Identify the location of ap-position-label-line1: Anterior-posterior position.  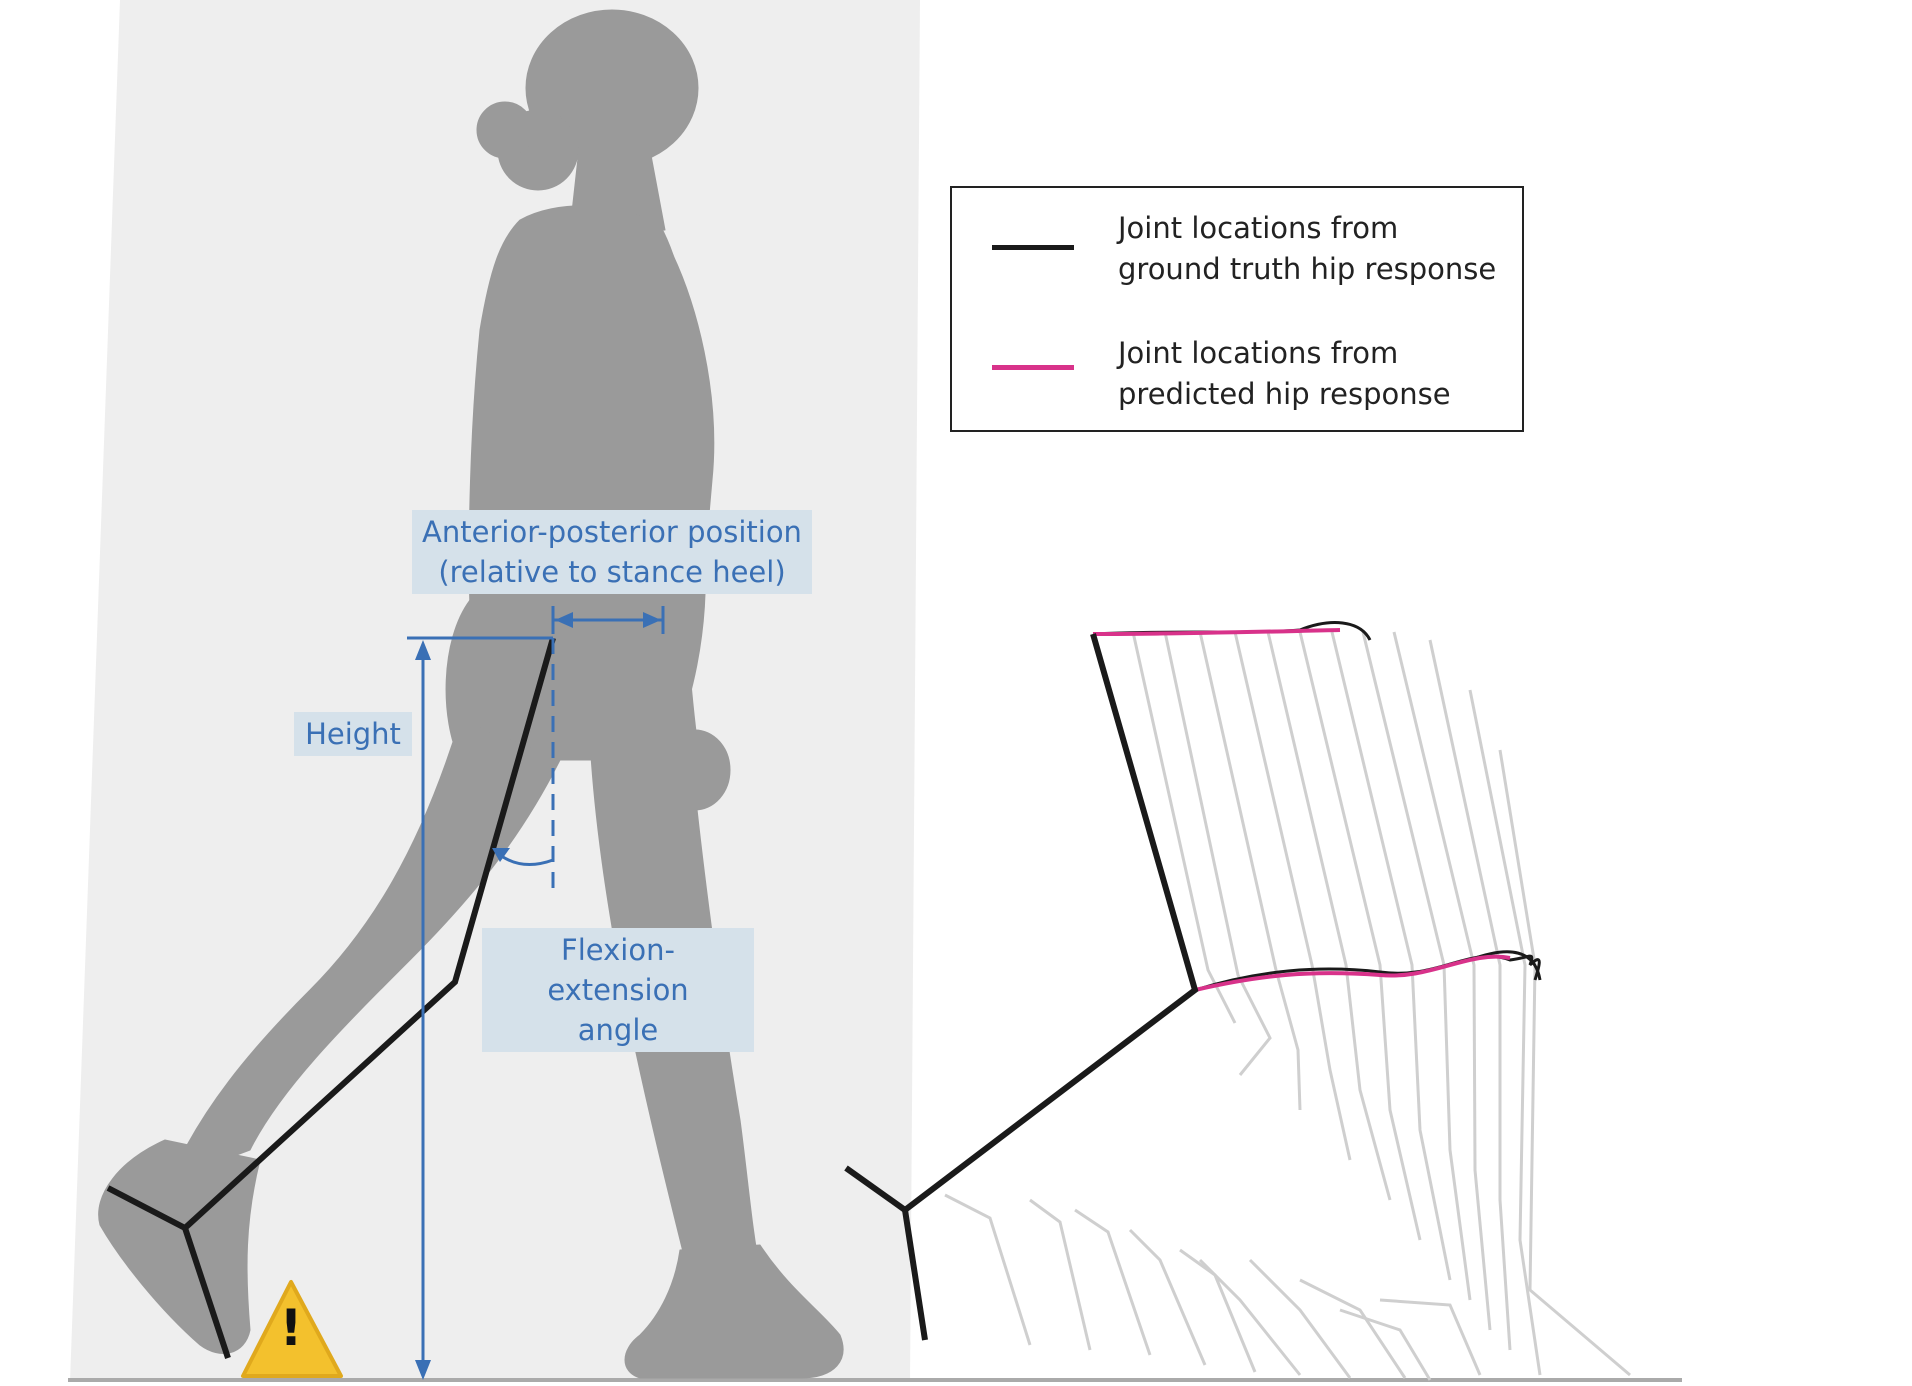
(612, 532).